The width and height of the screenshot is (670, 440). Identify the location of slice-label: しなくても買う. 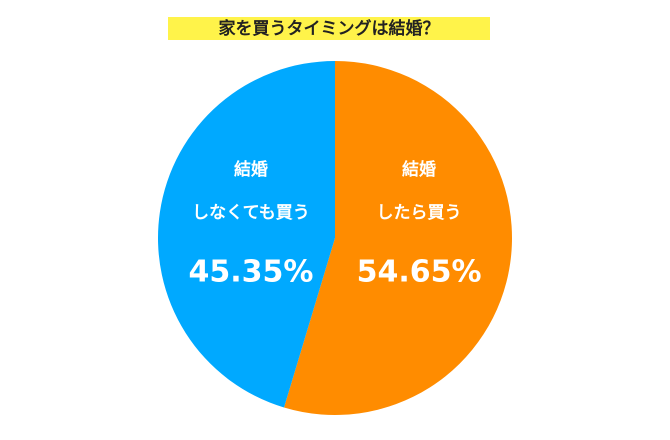
(251, 213).